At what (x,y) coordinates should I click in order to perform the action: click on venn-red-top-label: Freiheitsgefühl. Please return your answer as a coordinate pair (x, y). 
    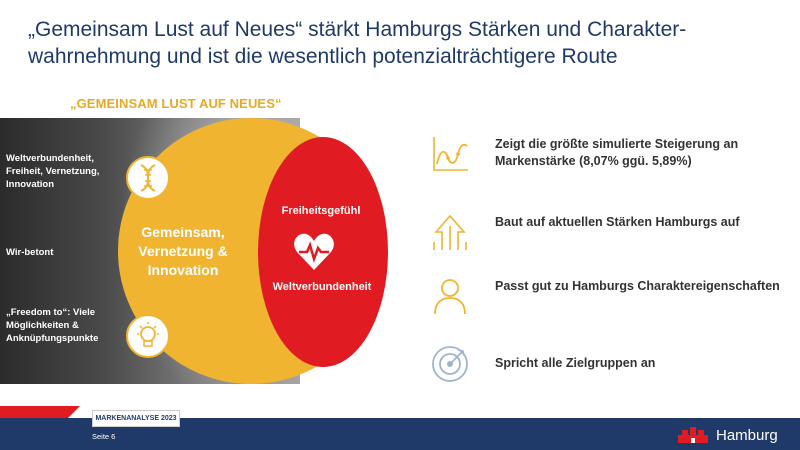
    Looking at the image, I should click on (321, 211).